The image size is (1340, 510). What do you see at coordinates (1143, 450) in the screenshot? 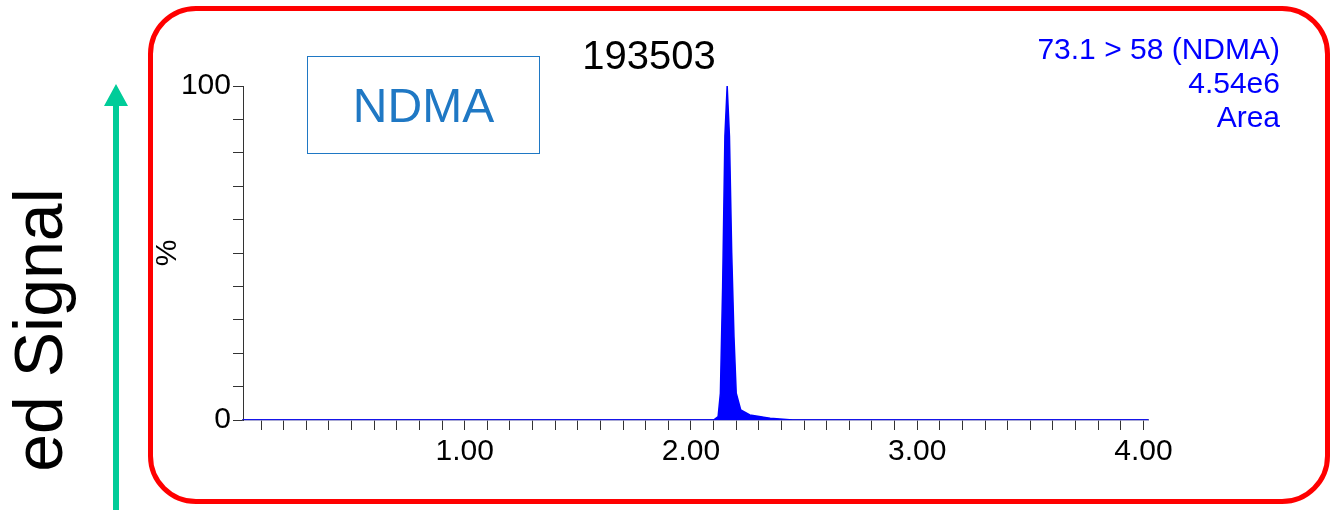
I see `x-tick-label: 4.00` at bounding box center [1143, 450].